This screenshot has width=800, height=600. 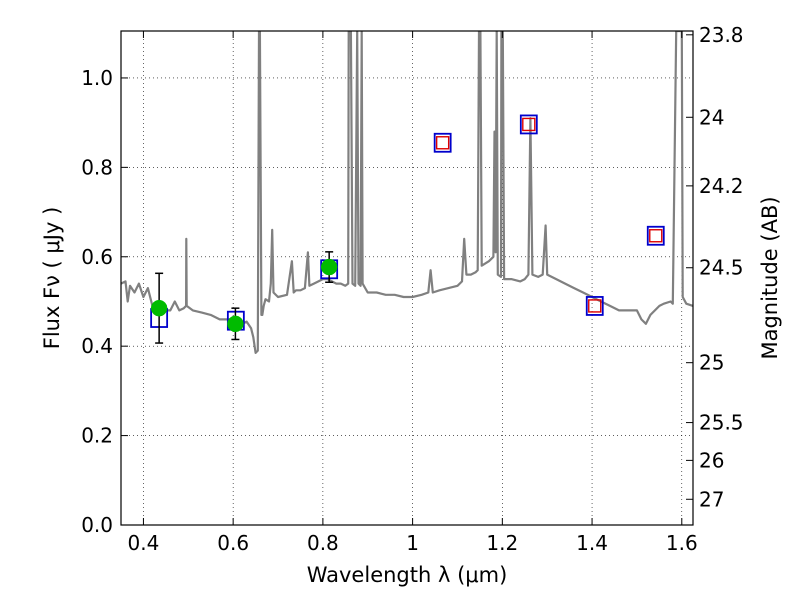 I want to click on mag-tick-label: 26, so click(x=711, y=460).